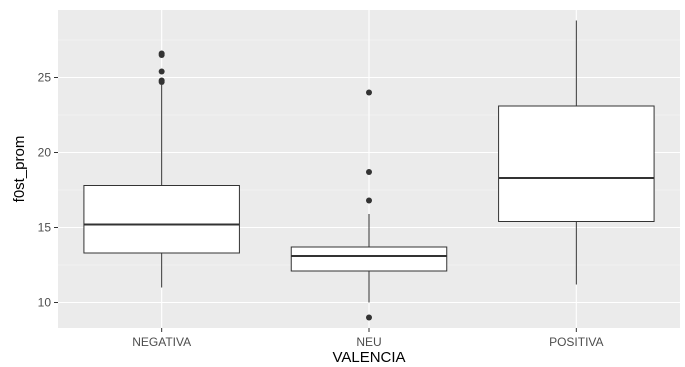 The height and width of the screenshot is (367, 685). Describe the element at coordinates (369, 205) in the screenshot. I see `box-neu` at that location.